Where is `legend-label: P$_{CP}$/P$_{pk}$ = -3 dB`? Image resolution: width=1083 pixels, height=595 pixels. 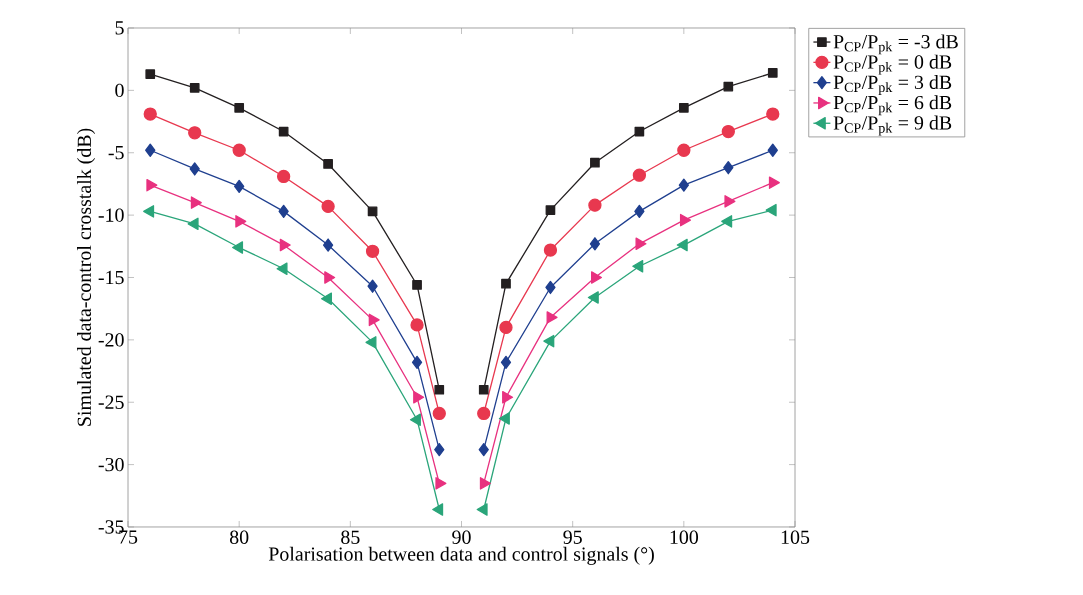 legend-label: P$_{CP}$/P$_{pk}$ = -3 dB is located at coordinates (895, 44).